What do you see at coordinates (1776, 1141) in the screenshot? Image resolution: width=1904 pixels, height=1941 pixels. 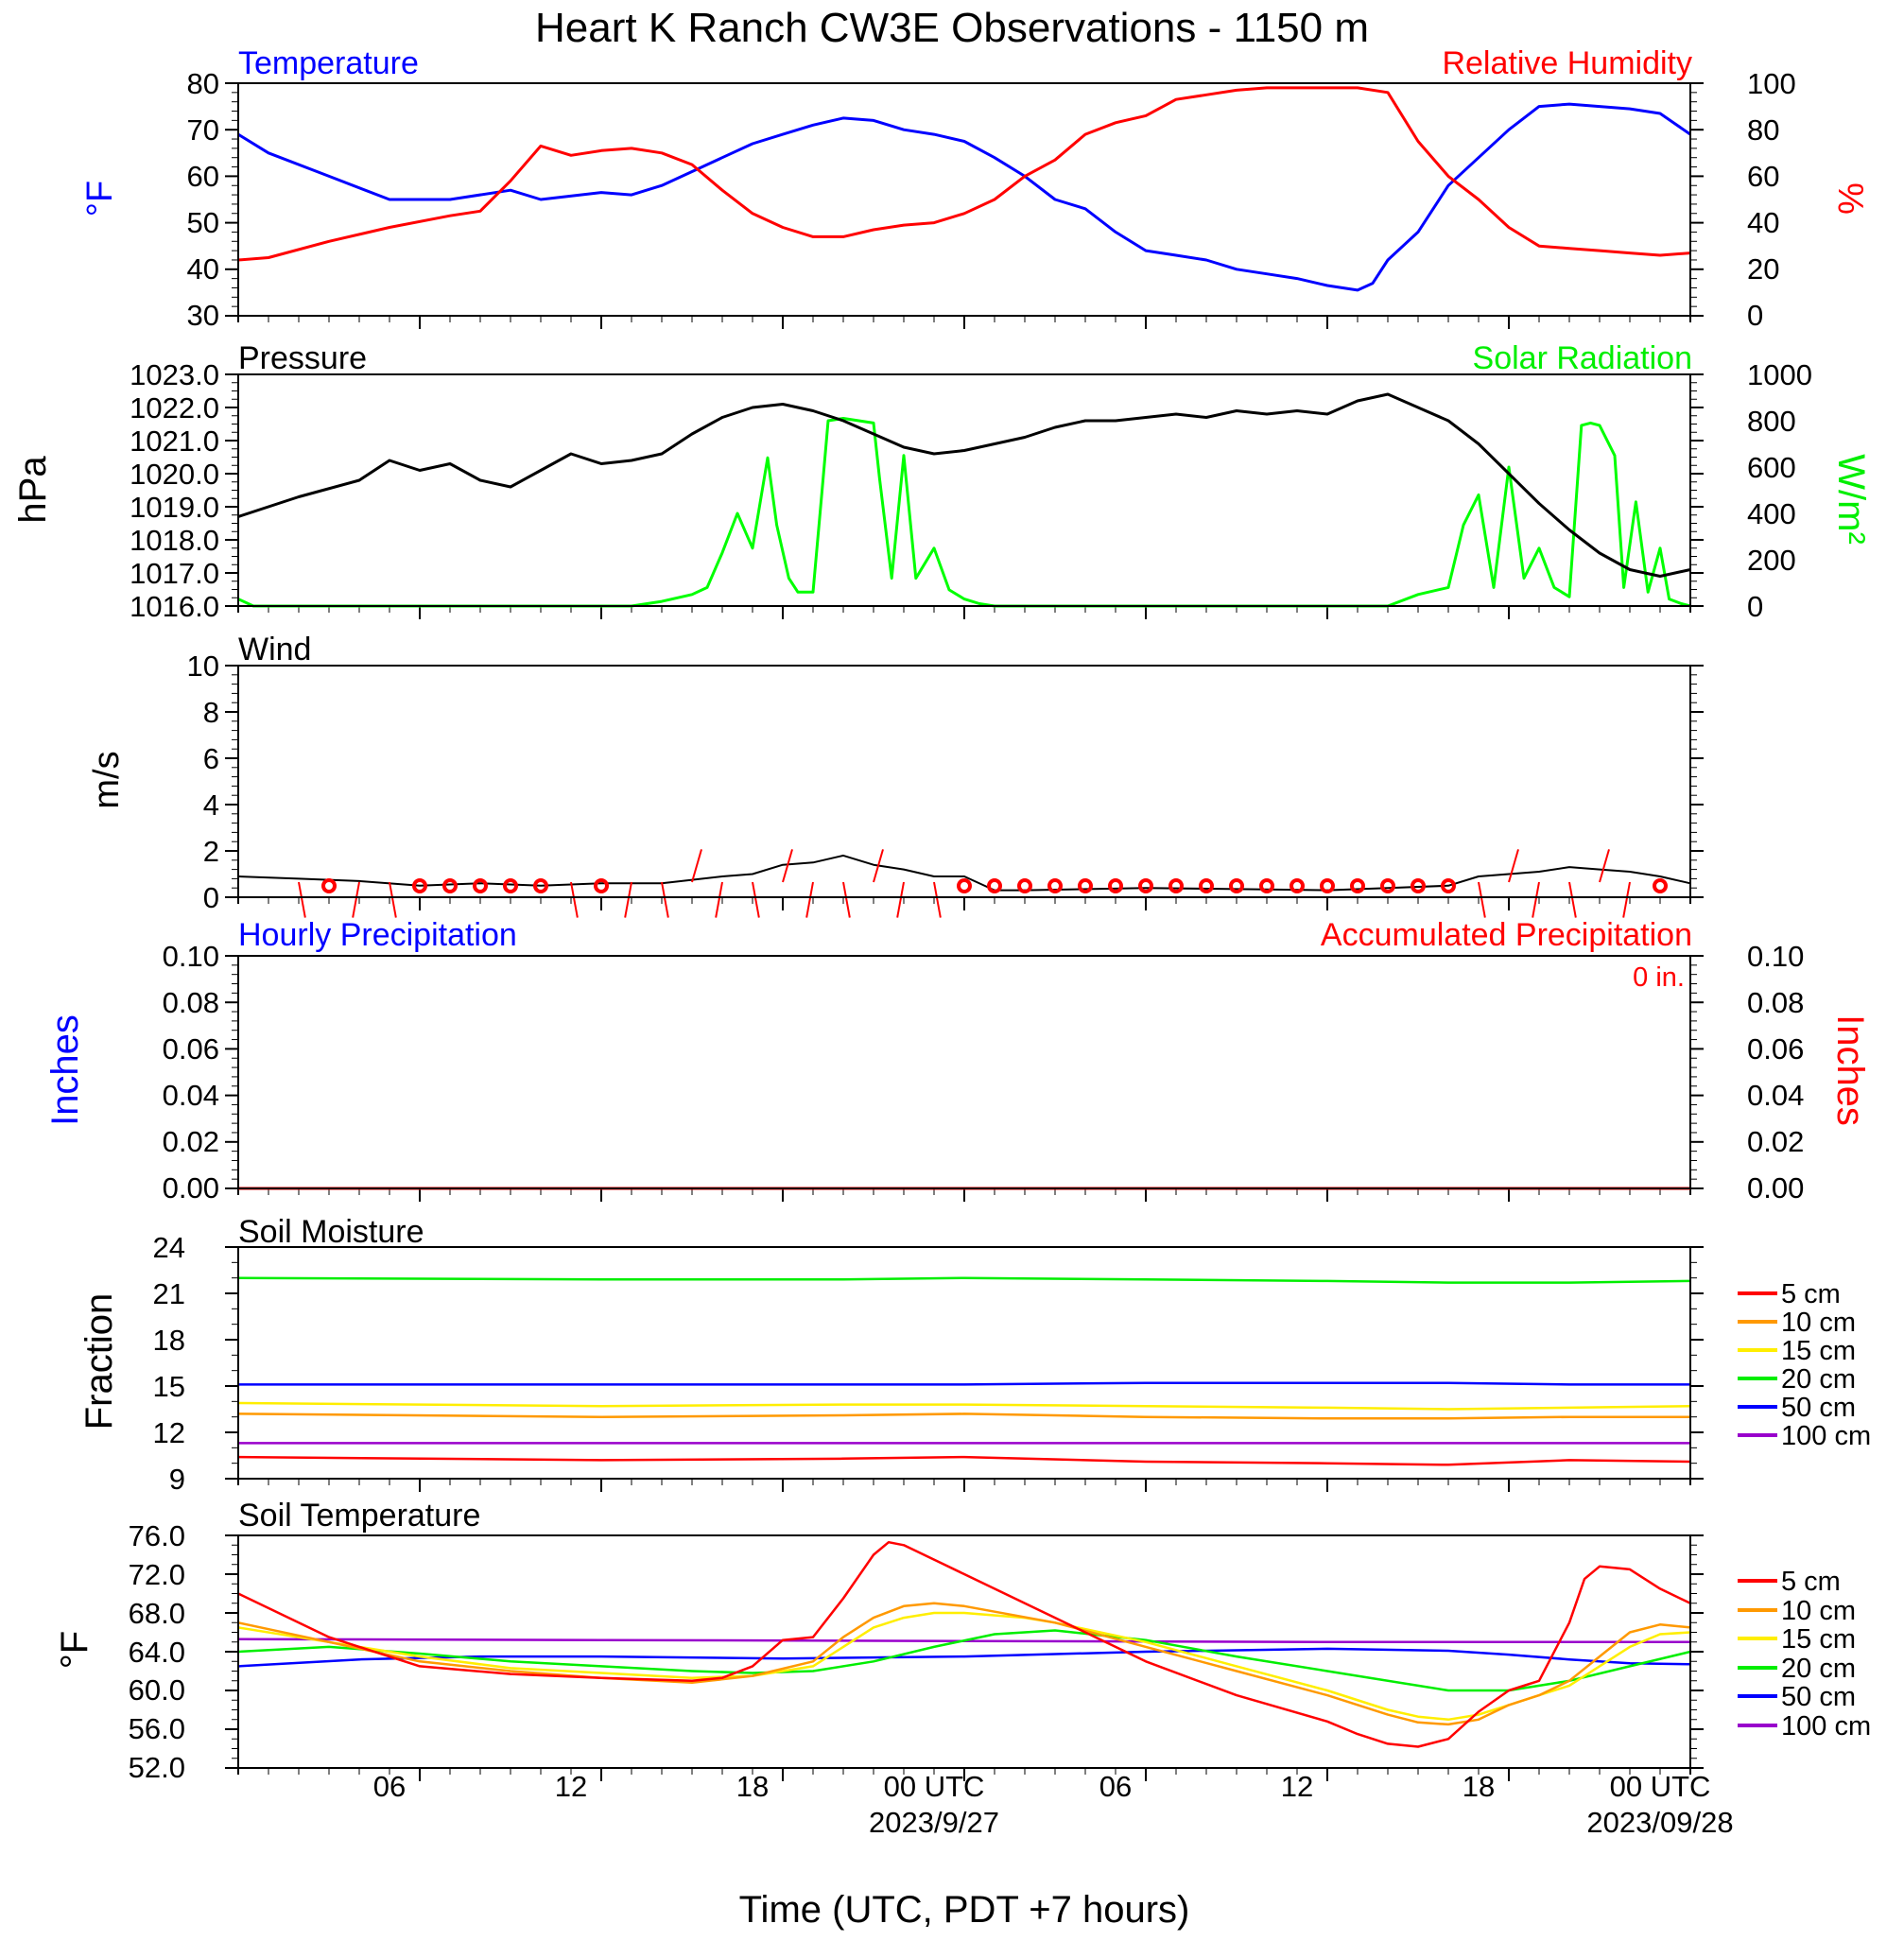 I see `accum-precip-tick-label: 0.02` at bounding box center [1776, 1141].